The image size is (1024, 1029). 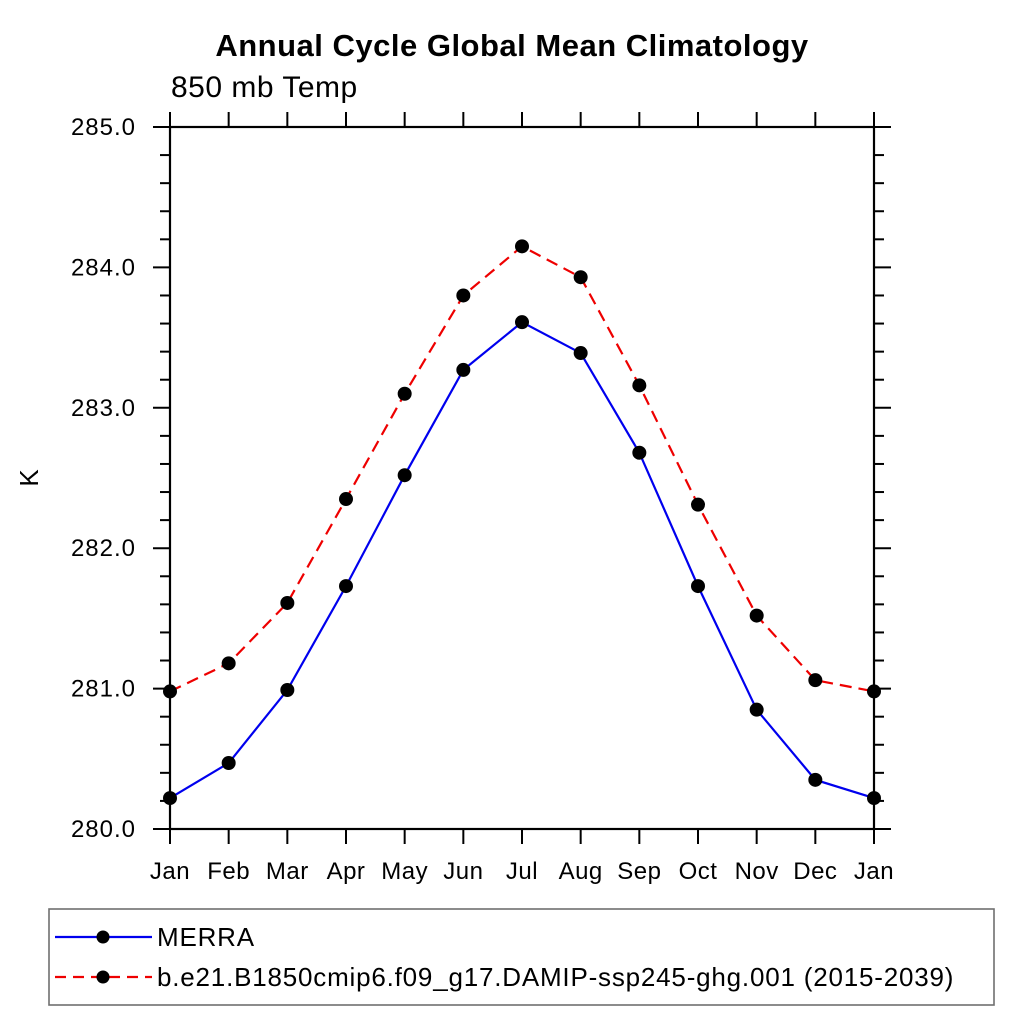 I want to click on x-tick-label: Sep, so click(x=639, y=871).